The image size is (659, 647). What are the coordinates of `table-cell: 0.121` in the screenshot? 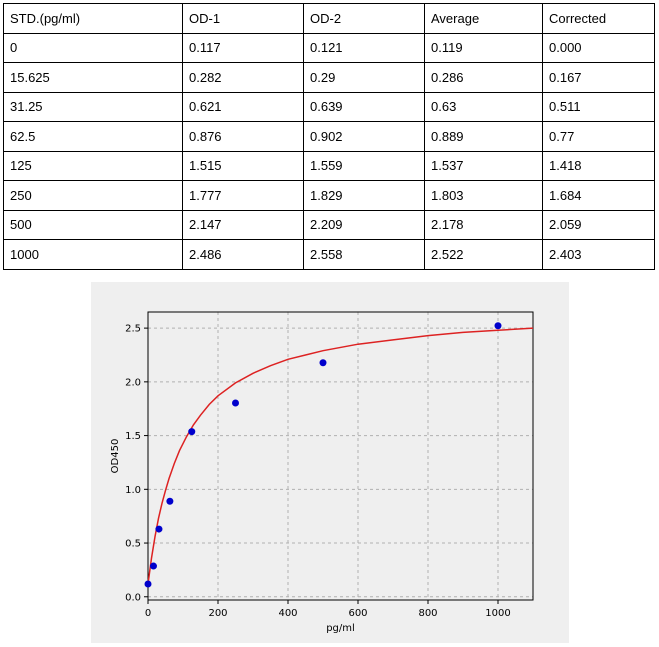 It's located at (364, 47).